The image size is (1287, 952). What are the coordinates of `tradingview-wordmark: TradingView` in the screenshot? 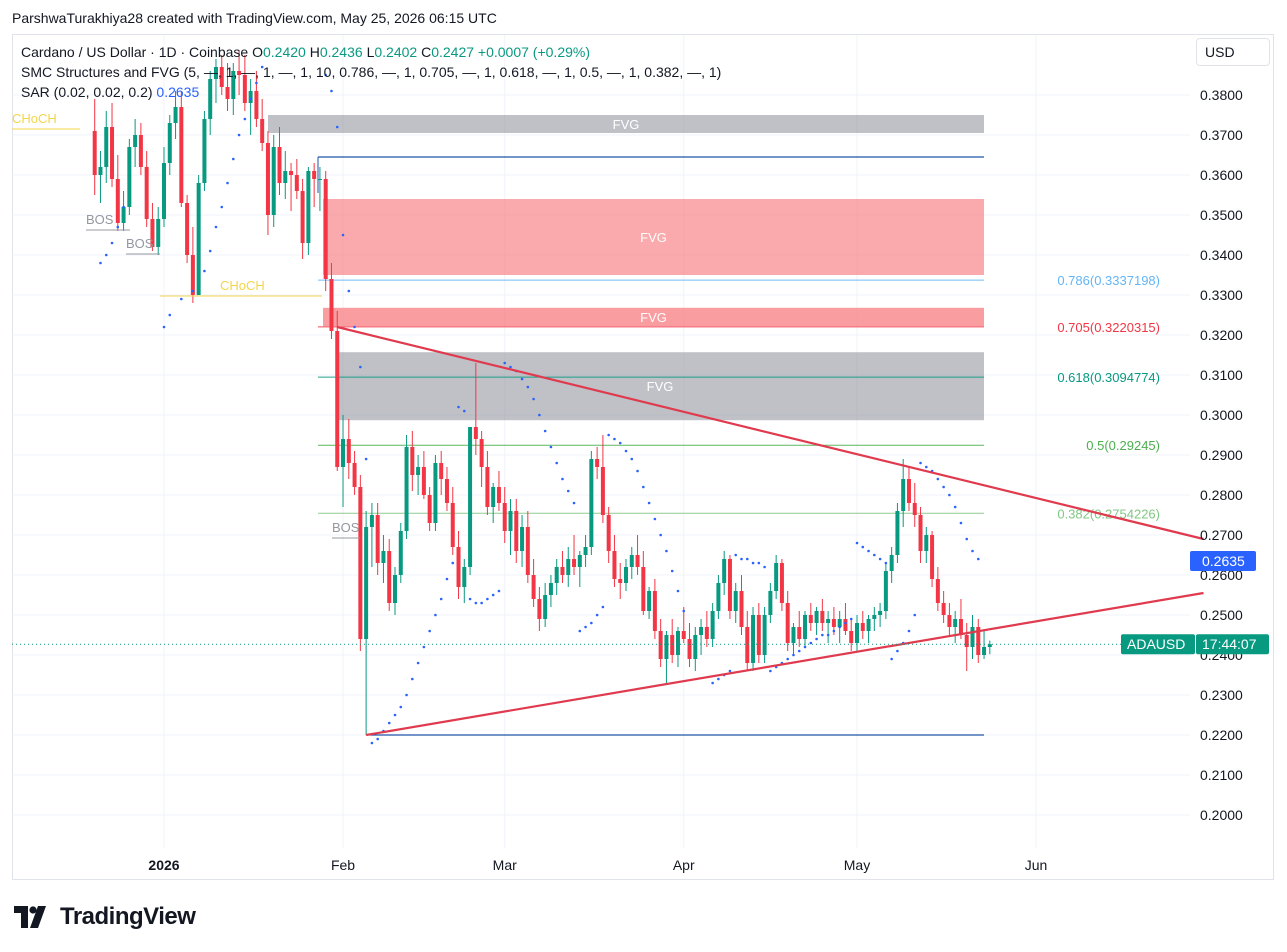 It's located at (128, 916).